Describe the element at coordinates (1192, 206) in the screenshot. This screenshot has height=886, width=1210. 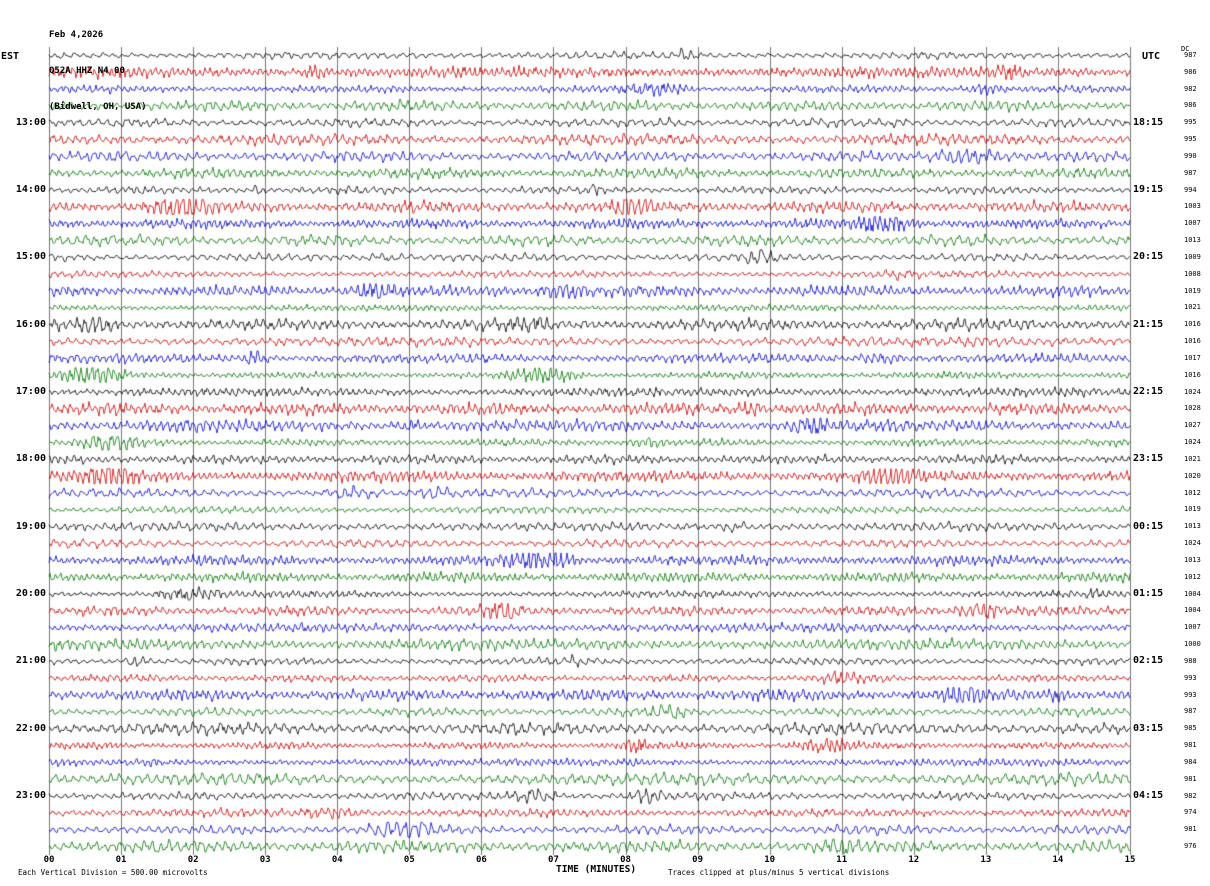
I see `dc-offset-value: 1003` at that location.